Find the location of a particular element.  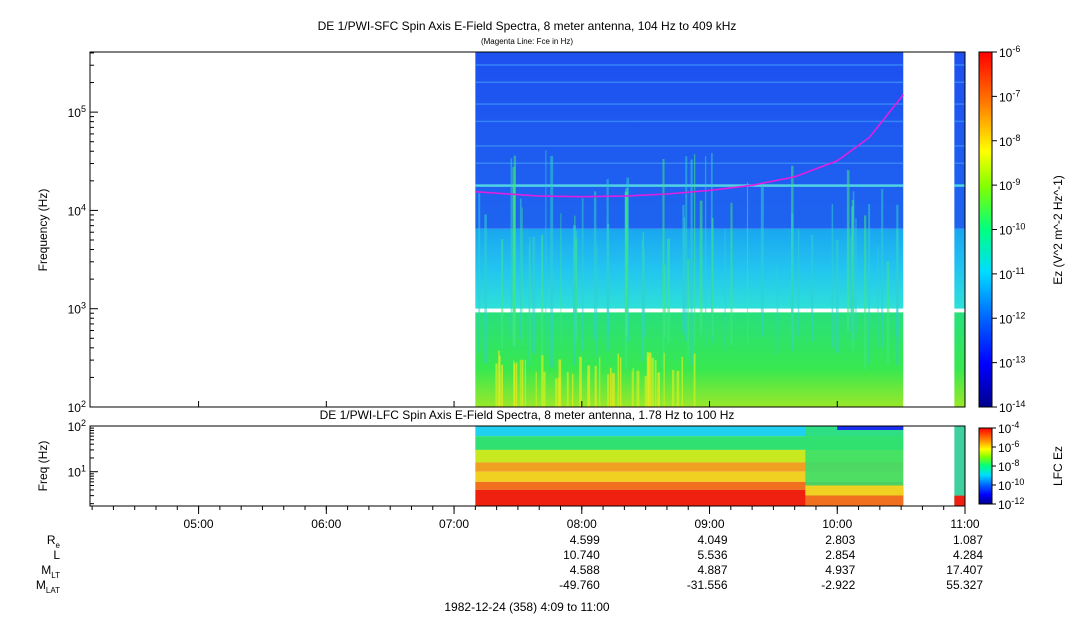

date-range-footer: 1982-12-24 (358) 4:09 to 11:00 is located at coordinates (527, 607).